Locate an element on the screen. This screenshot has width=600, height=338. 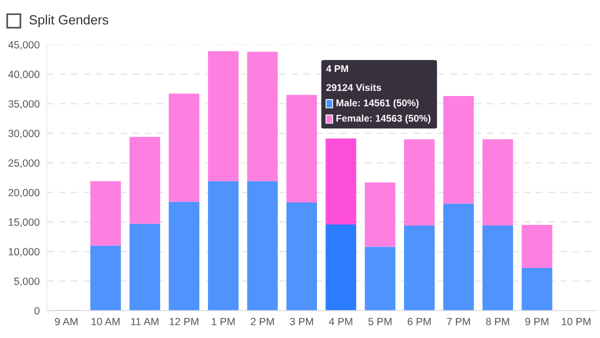
annotation: Male: 14561 (50%) is located at coordinates (377, 103).